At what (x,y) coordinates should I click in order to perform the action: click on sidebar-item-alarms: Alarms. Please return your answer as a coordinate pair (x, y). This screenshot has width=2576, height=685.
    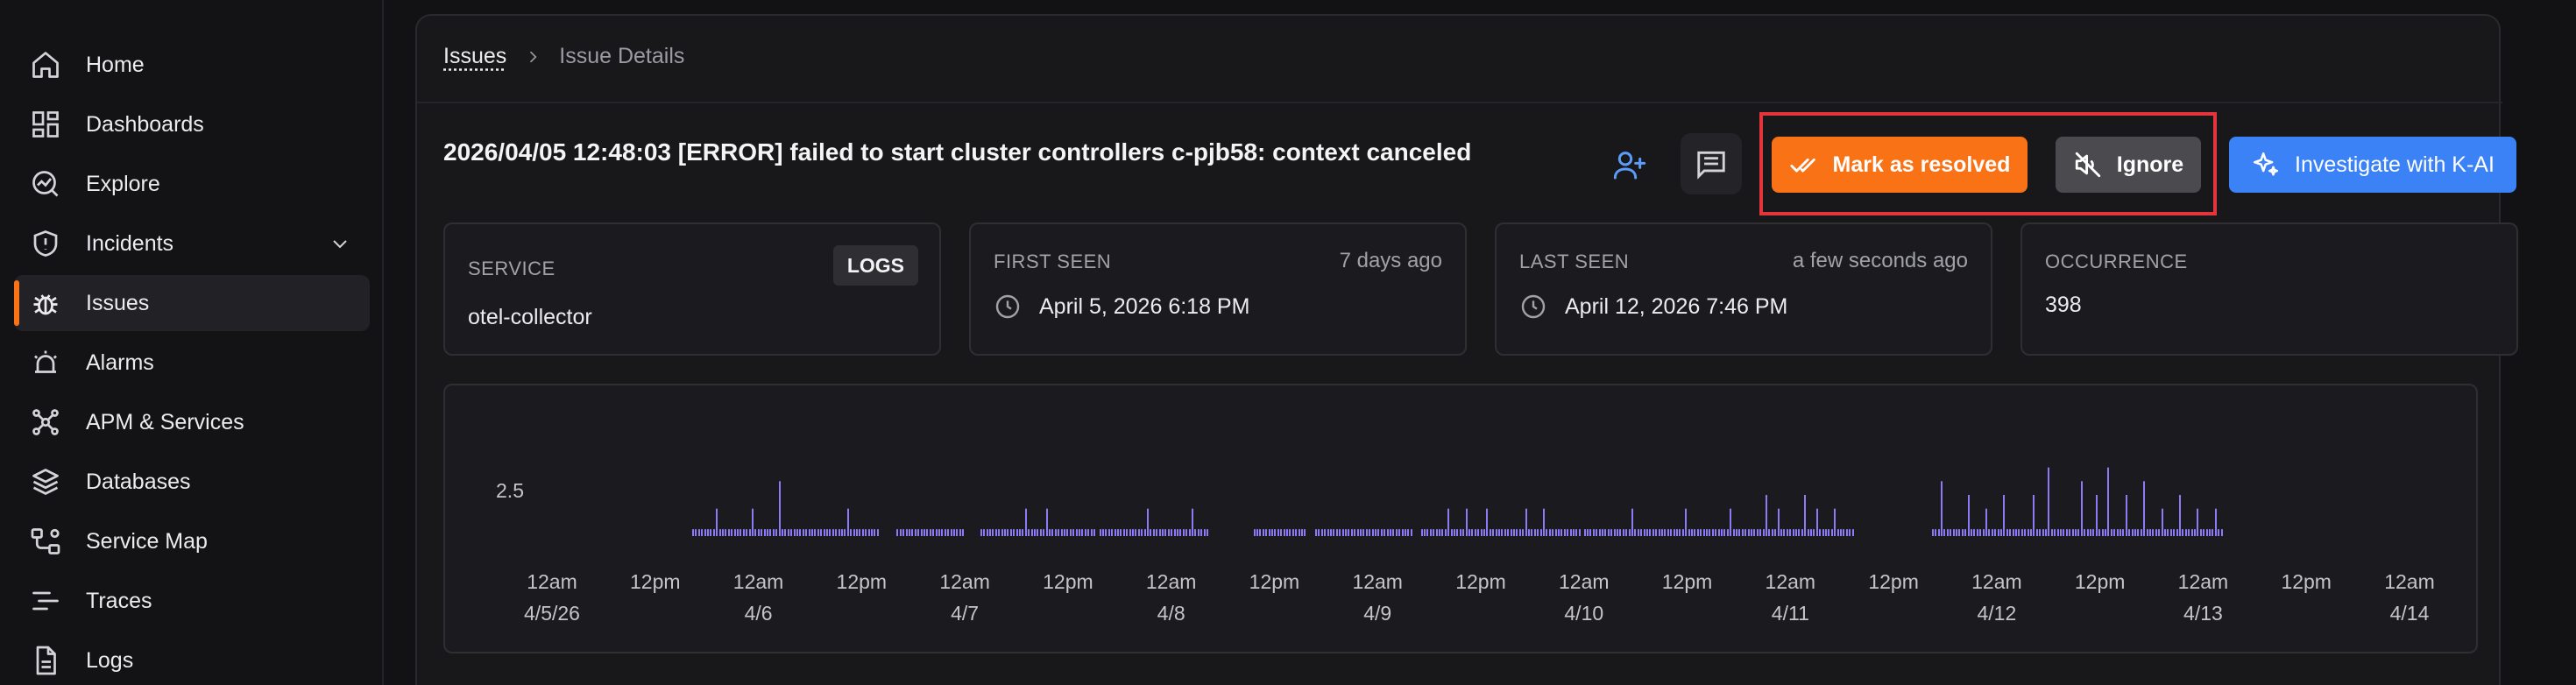
    Looking at the image, I should click on (192, 363).